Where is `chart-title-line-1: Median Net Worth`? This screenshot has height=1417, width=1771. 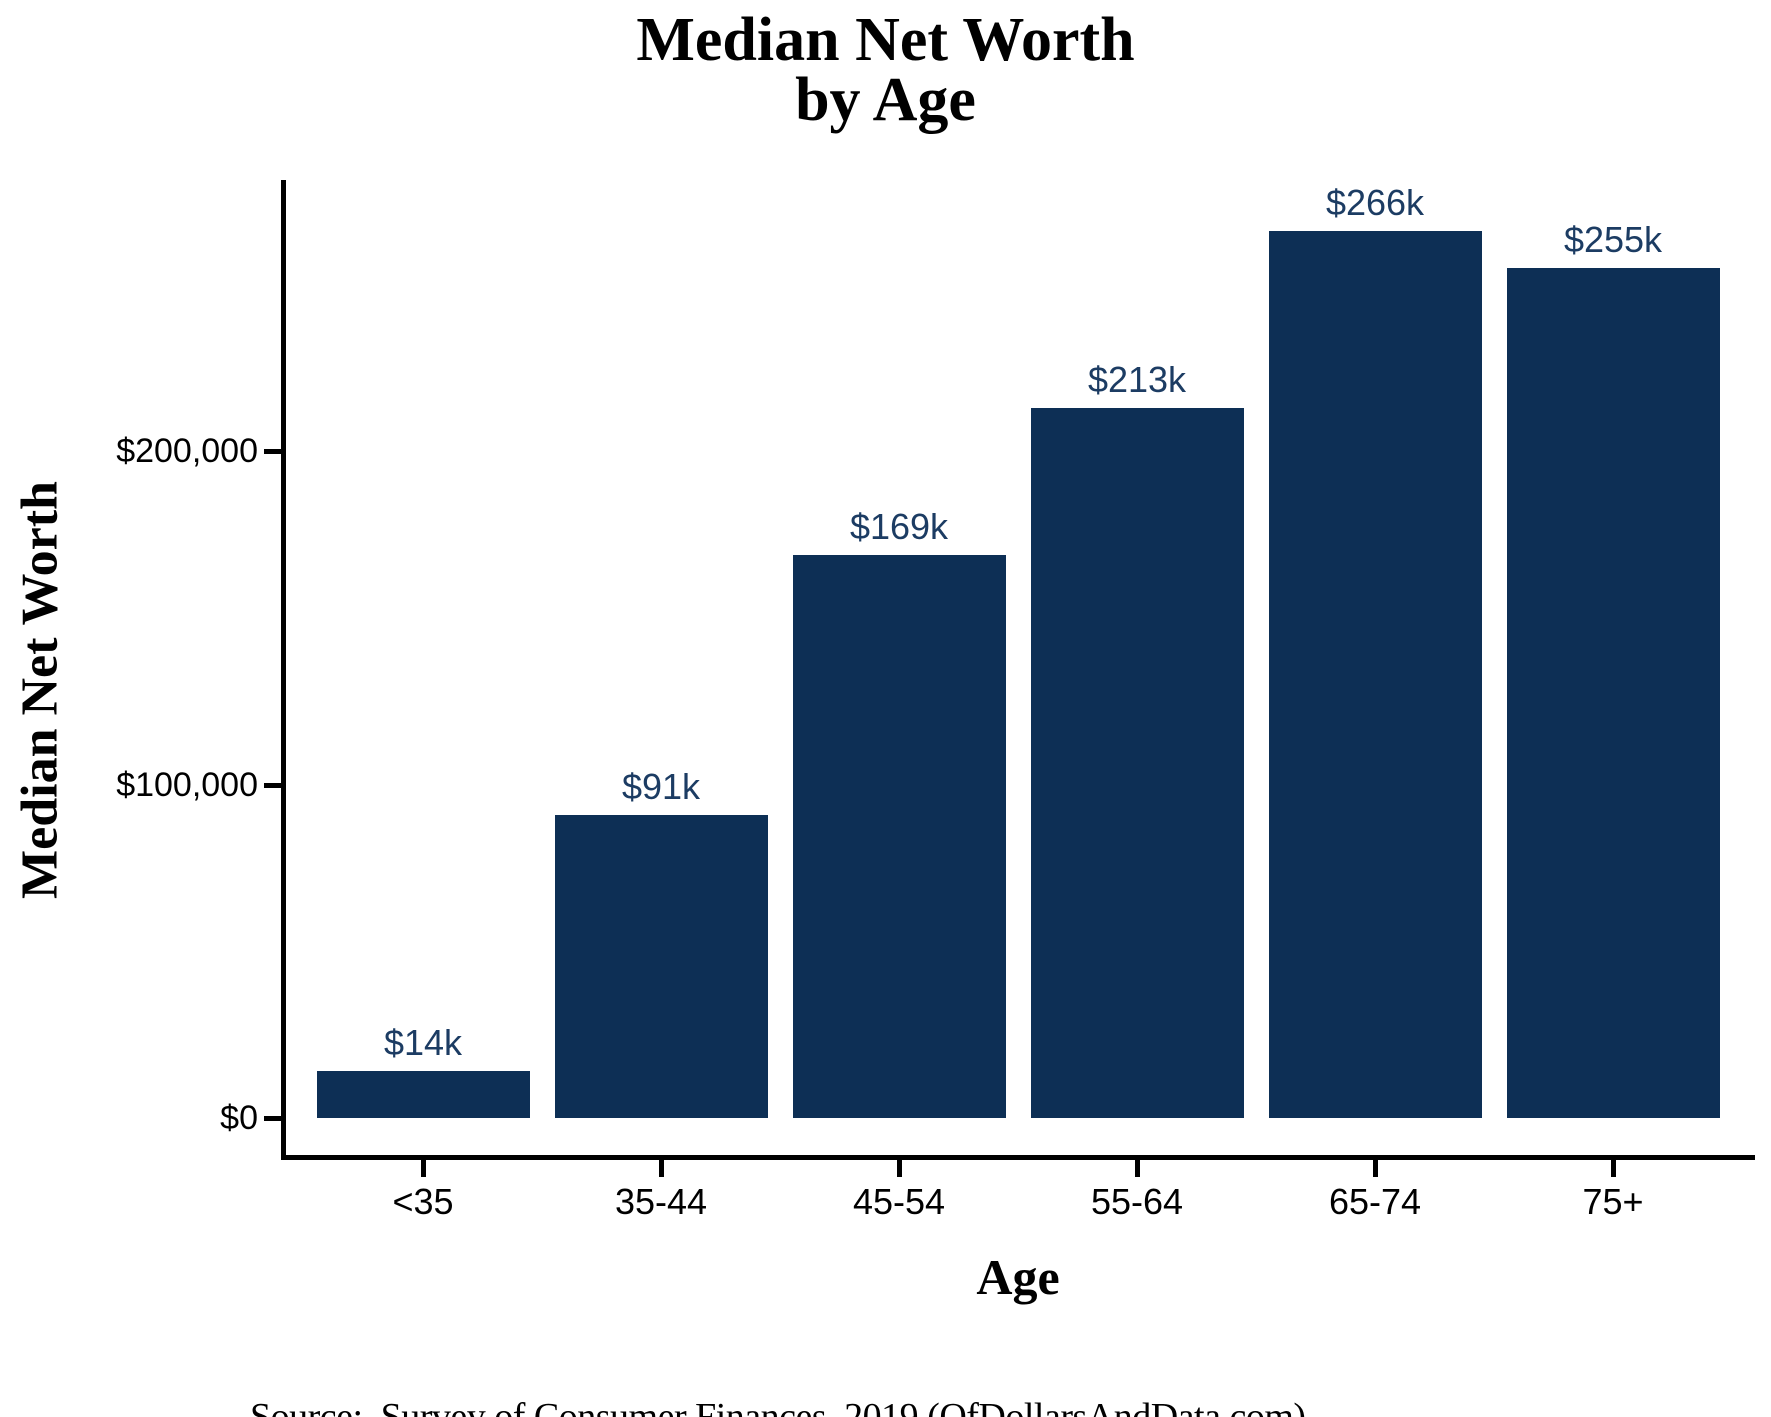
chart-title-line-1: Median Net Worth is located at coordinates (885, 40).